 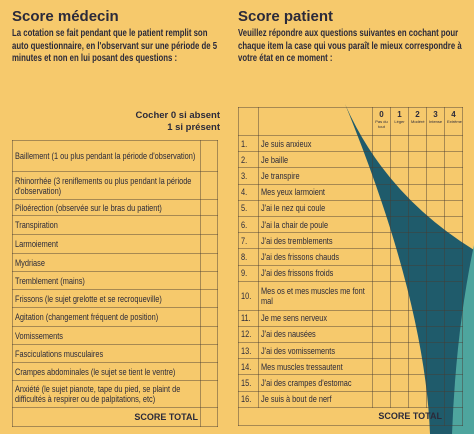 I want to click on number: 3., so click(x=244, y=175).